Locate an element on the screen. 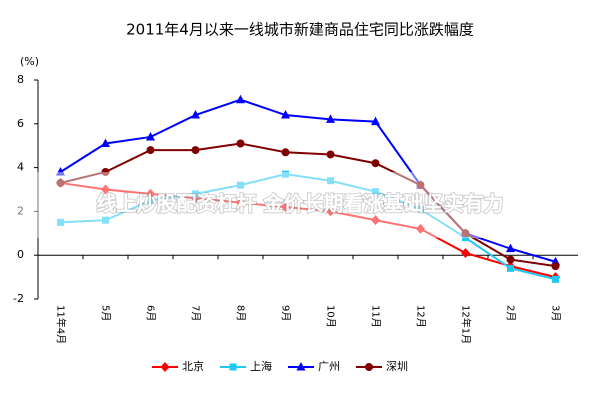  y-axis-label: (%) is located at coordinates (29, 61).